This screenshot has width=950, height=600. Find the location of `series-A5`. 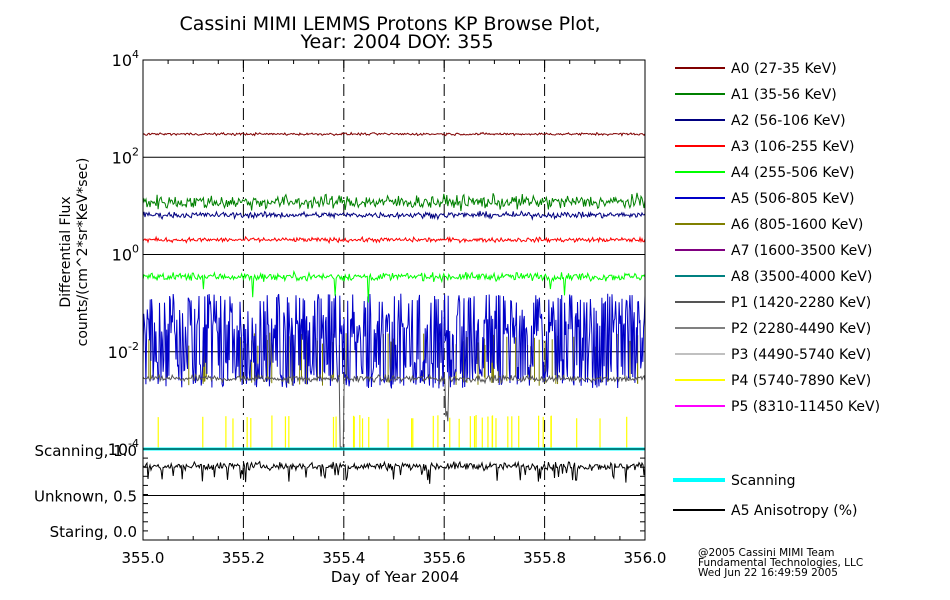

series-A5 is located at coordinates (394, 341).